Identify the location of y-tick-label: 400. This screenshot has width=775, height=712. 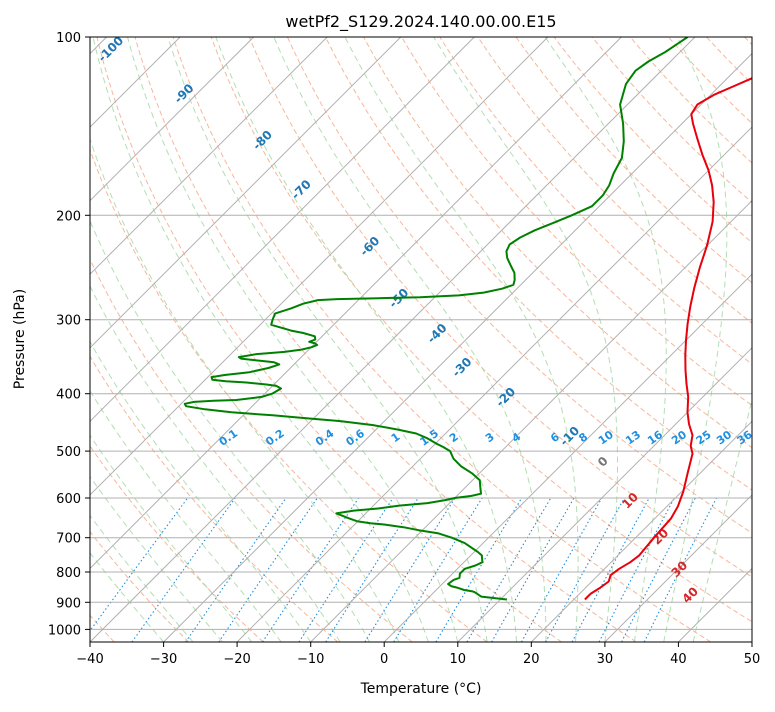
(68, 395).